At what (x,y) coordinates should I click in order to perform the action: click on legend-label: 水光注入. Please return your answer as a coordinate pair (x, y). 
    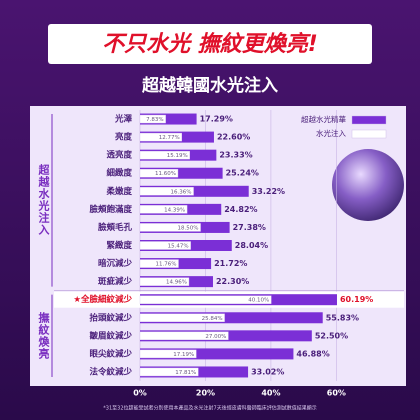
    Looking at the image, I should click on (331, 133).